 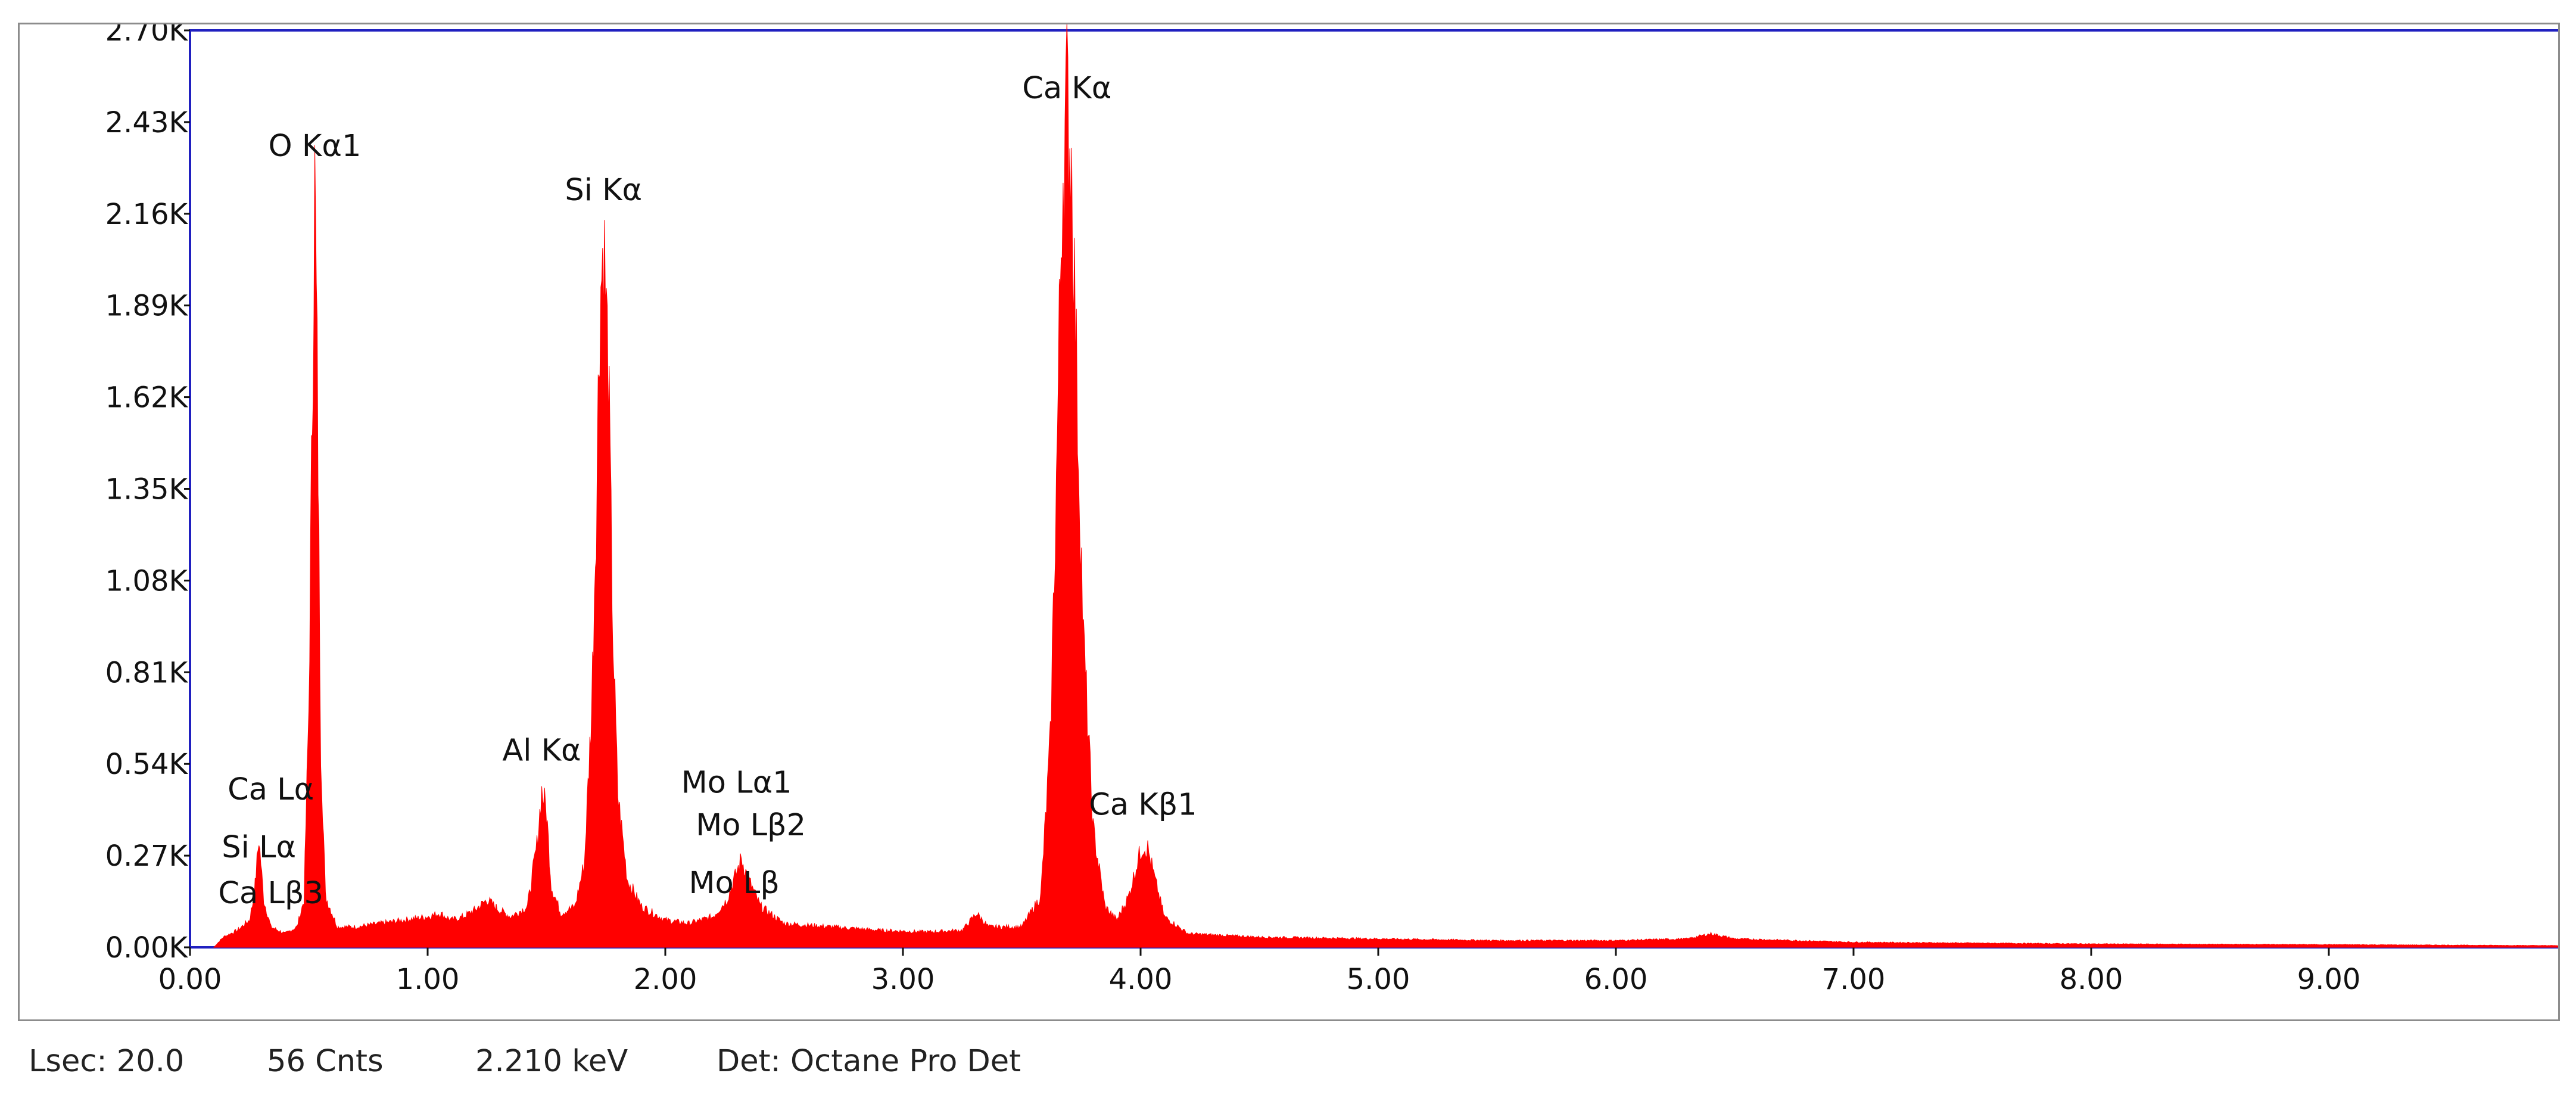 What do you see at coordinates (665, 979) in the screenshot?
I see `x-tick-label: 2.00` at bounding box center [665, 979].